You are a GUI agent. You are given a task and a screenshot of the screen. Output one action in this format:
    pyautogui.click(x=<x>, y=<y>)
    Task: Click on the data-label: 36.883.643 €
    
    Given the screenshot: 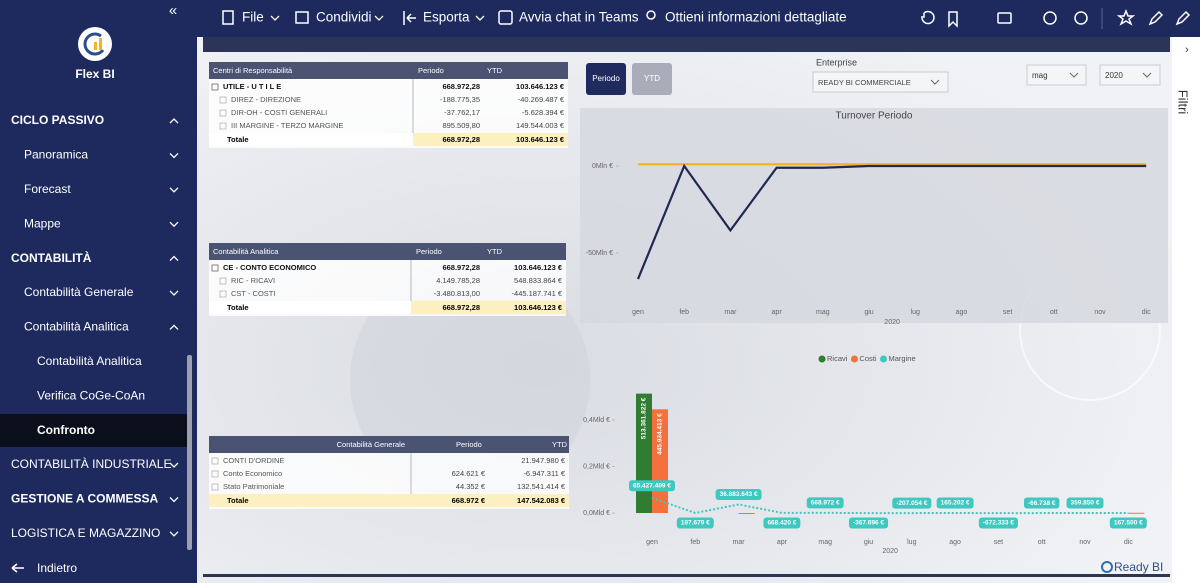 What is the action you would take?
    pyautogui.click(x=739, y=494)
    